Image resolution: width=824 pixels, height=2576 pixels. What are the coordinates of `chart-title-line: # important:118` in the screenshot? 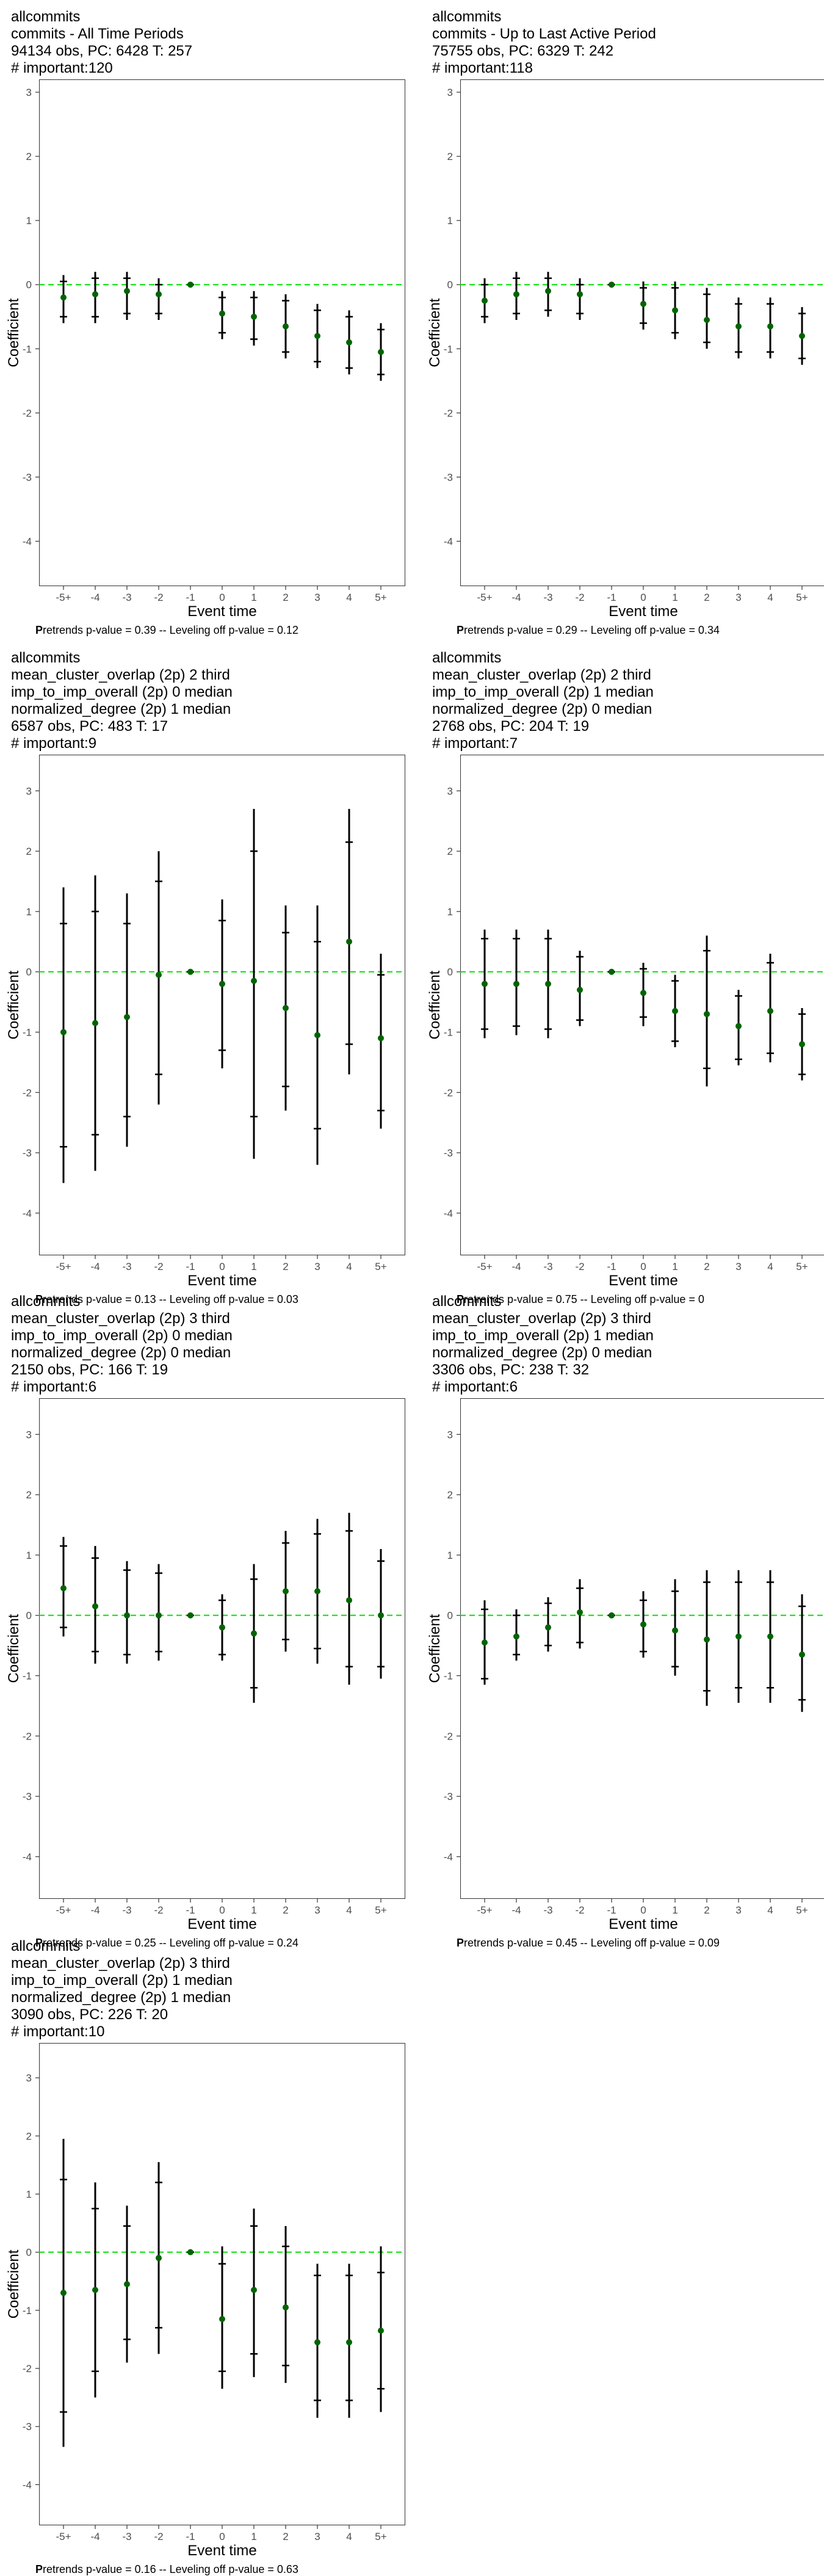 It's located at (482, 68).